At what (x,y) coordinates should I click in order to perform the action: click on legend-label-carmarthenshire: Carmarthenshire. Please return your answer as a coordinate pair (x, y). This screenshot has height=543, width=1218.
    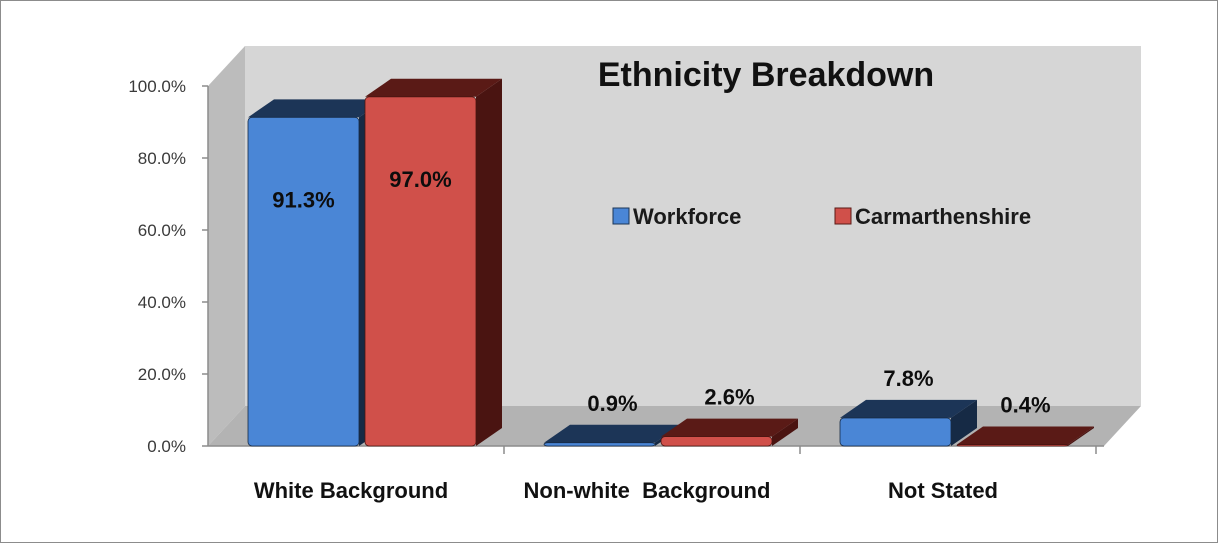
    Looking at the image, I should click on (943, 216).